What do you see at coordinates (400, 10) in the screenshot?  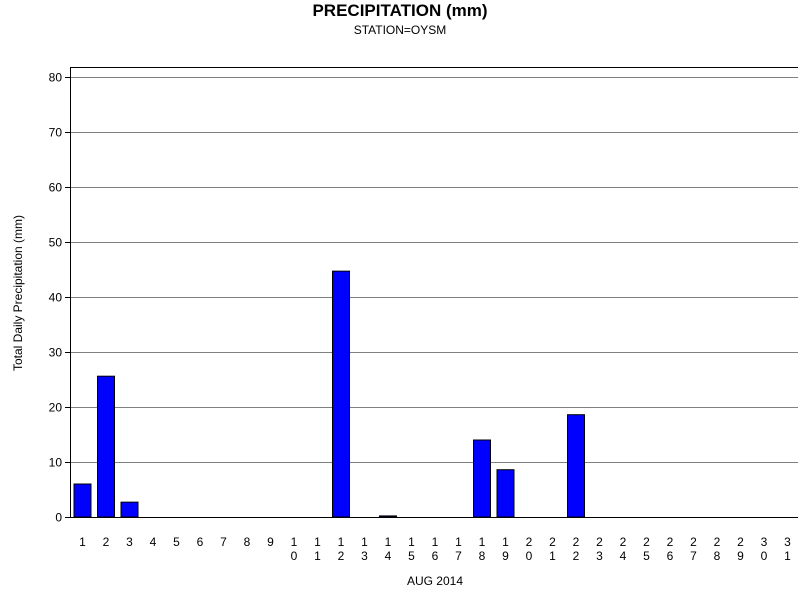 I see `chart-title: PRECIPITATION (mm)` at bounding box center [400, 10].